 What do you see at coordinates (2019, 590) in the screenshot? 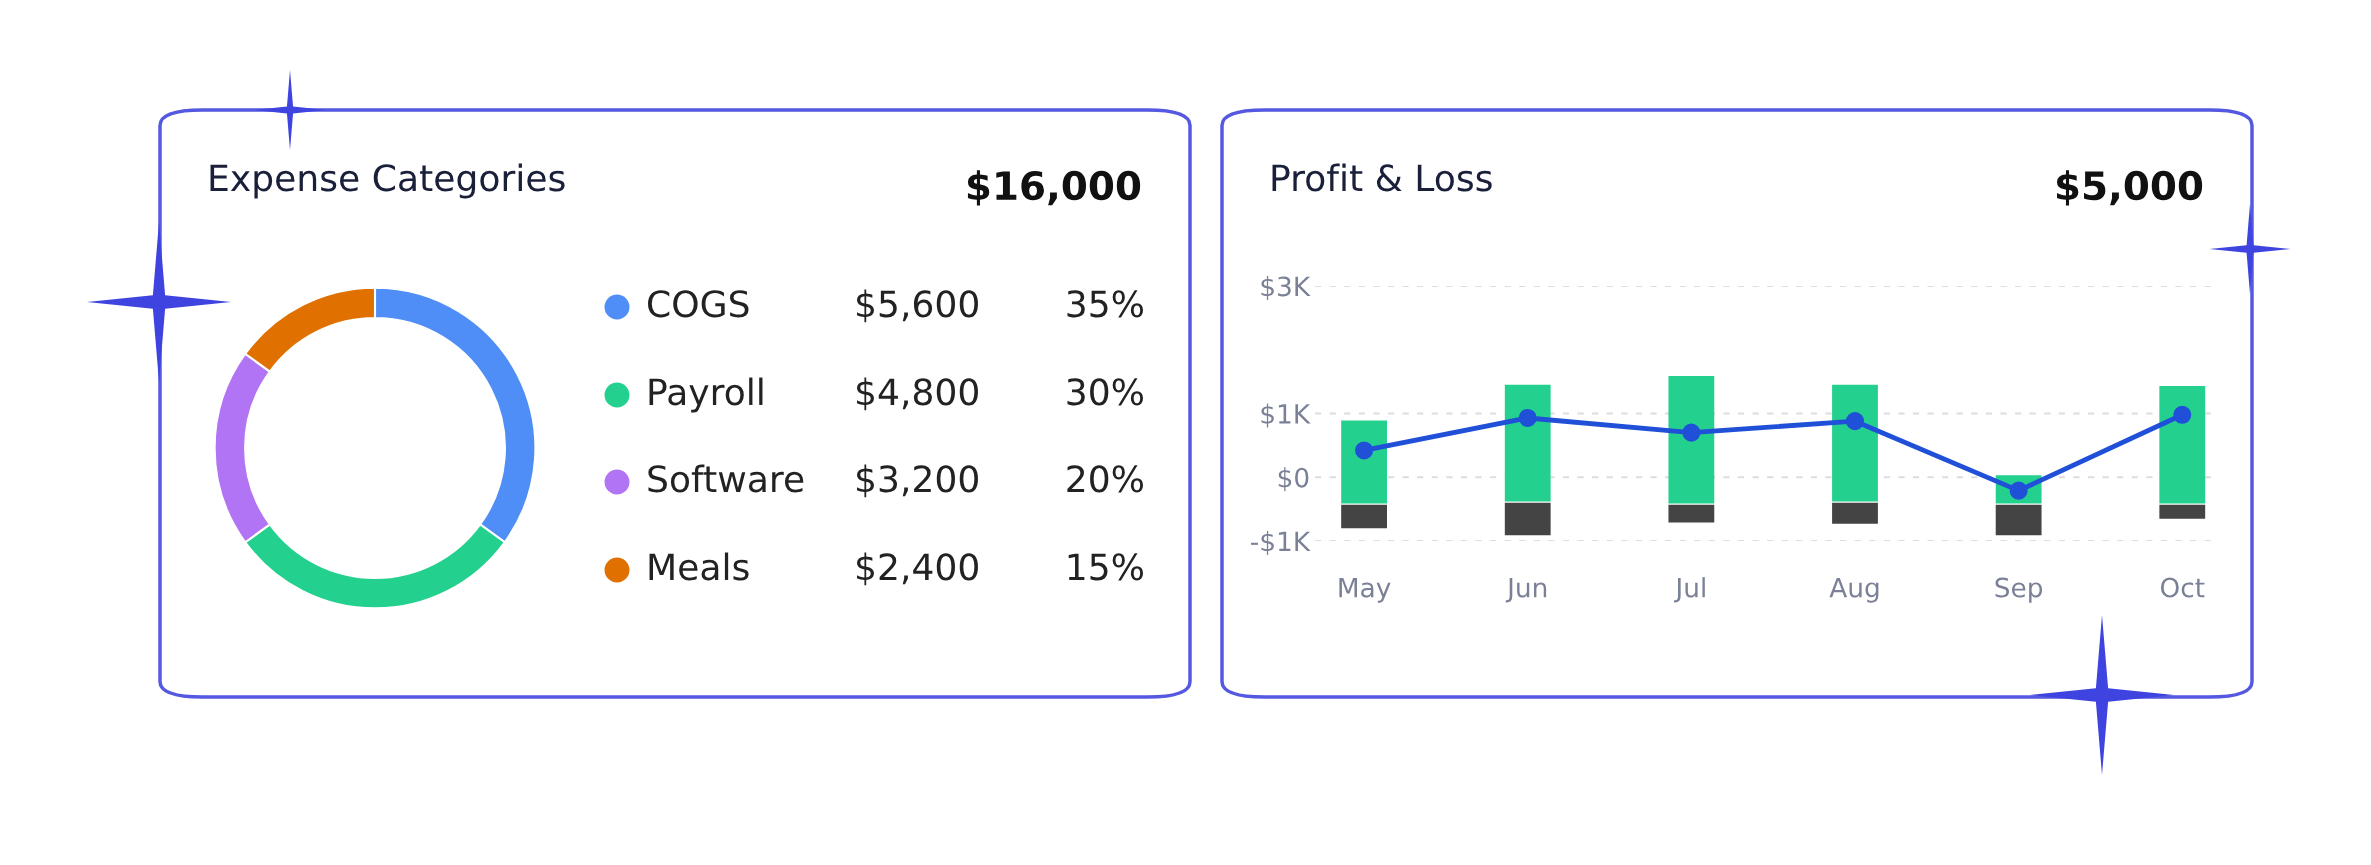
I see `x-tick-label: Sep` at bounding box center [2019, 590].